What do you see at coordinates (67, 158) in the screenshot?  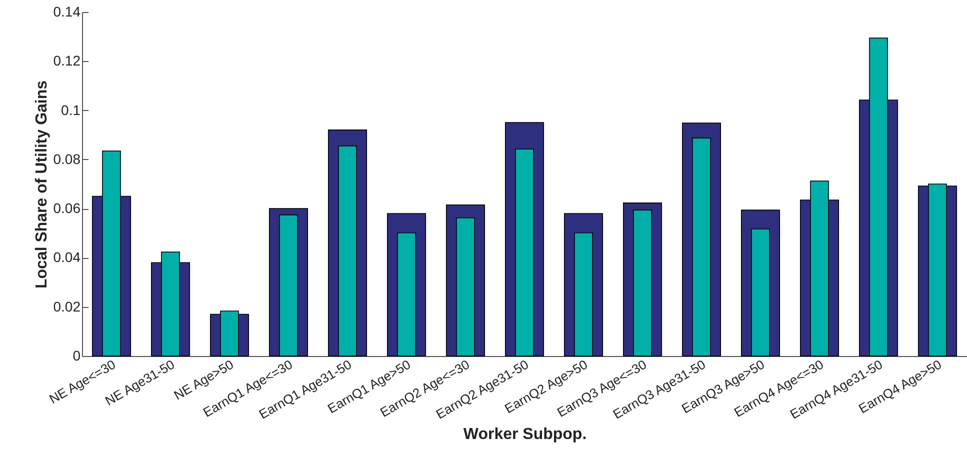 I see `y-tick-label: 0.08` at bounding box center [67, 158].